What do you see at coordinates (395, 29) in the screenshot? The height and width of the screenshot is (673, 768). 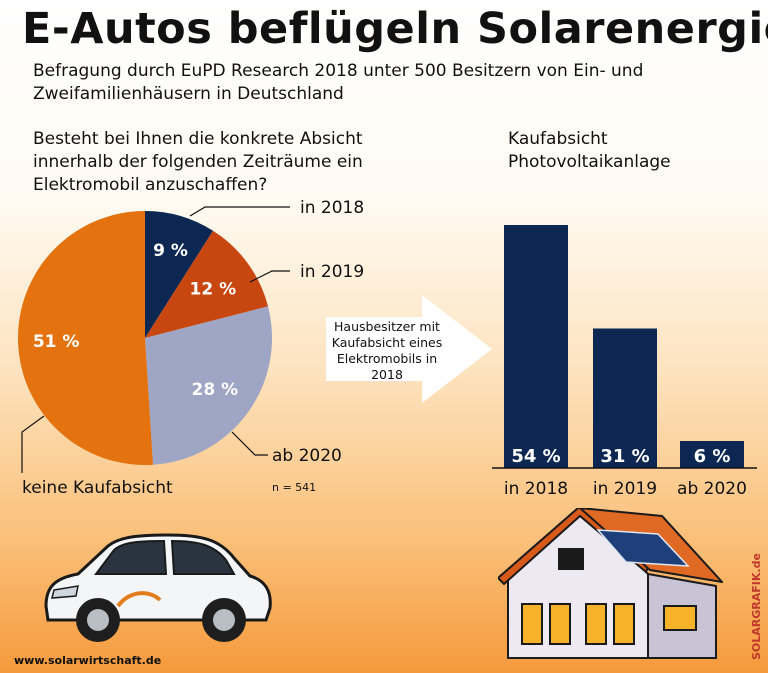 I see `page-title: E-Autos beflügeln Solarenergie` at bounding box center [395, 29].